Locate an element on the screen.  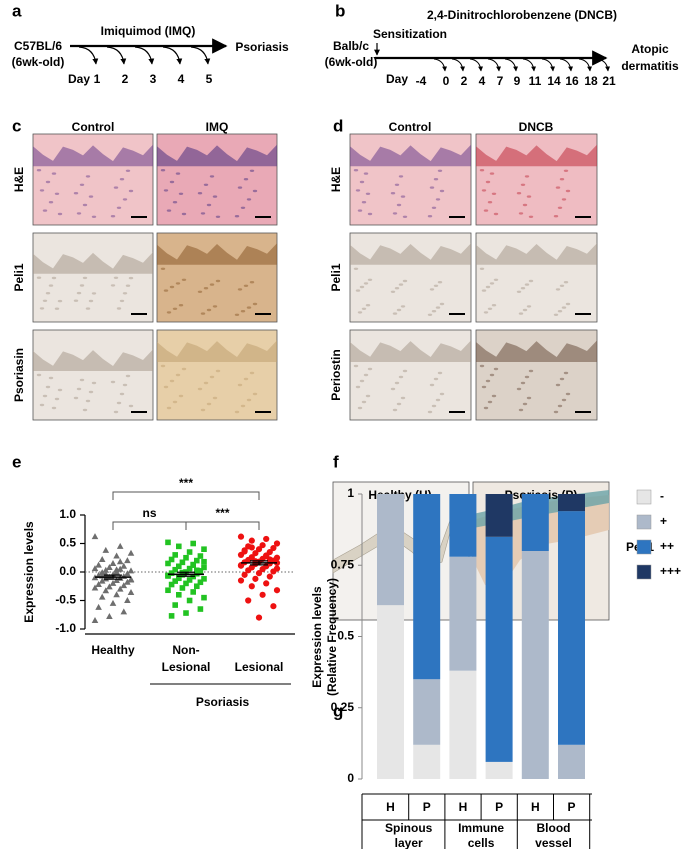
y-tick-label: 0.25 is located at coordinates (343, 707).